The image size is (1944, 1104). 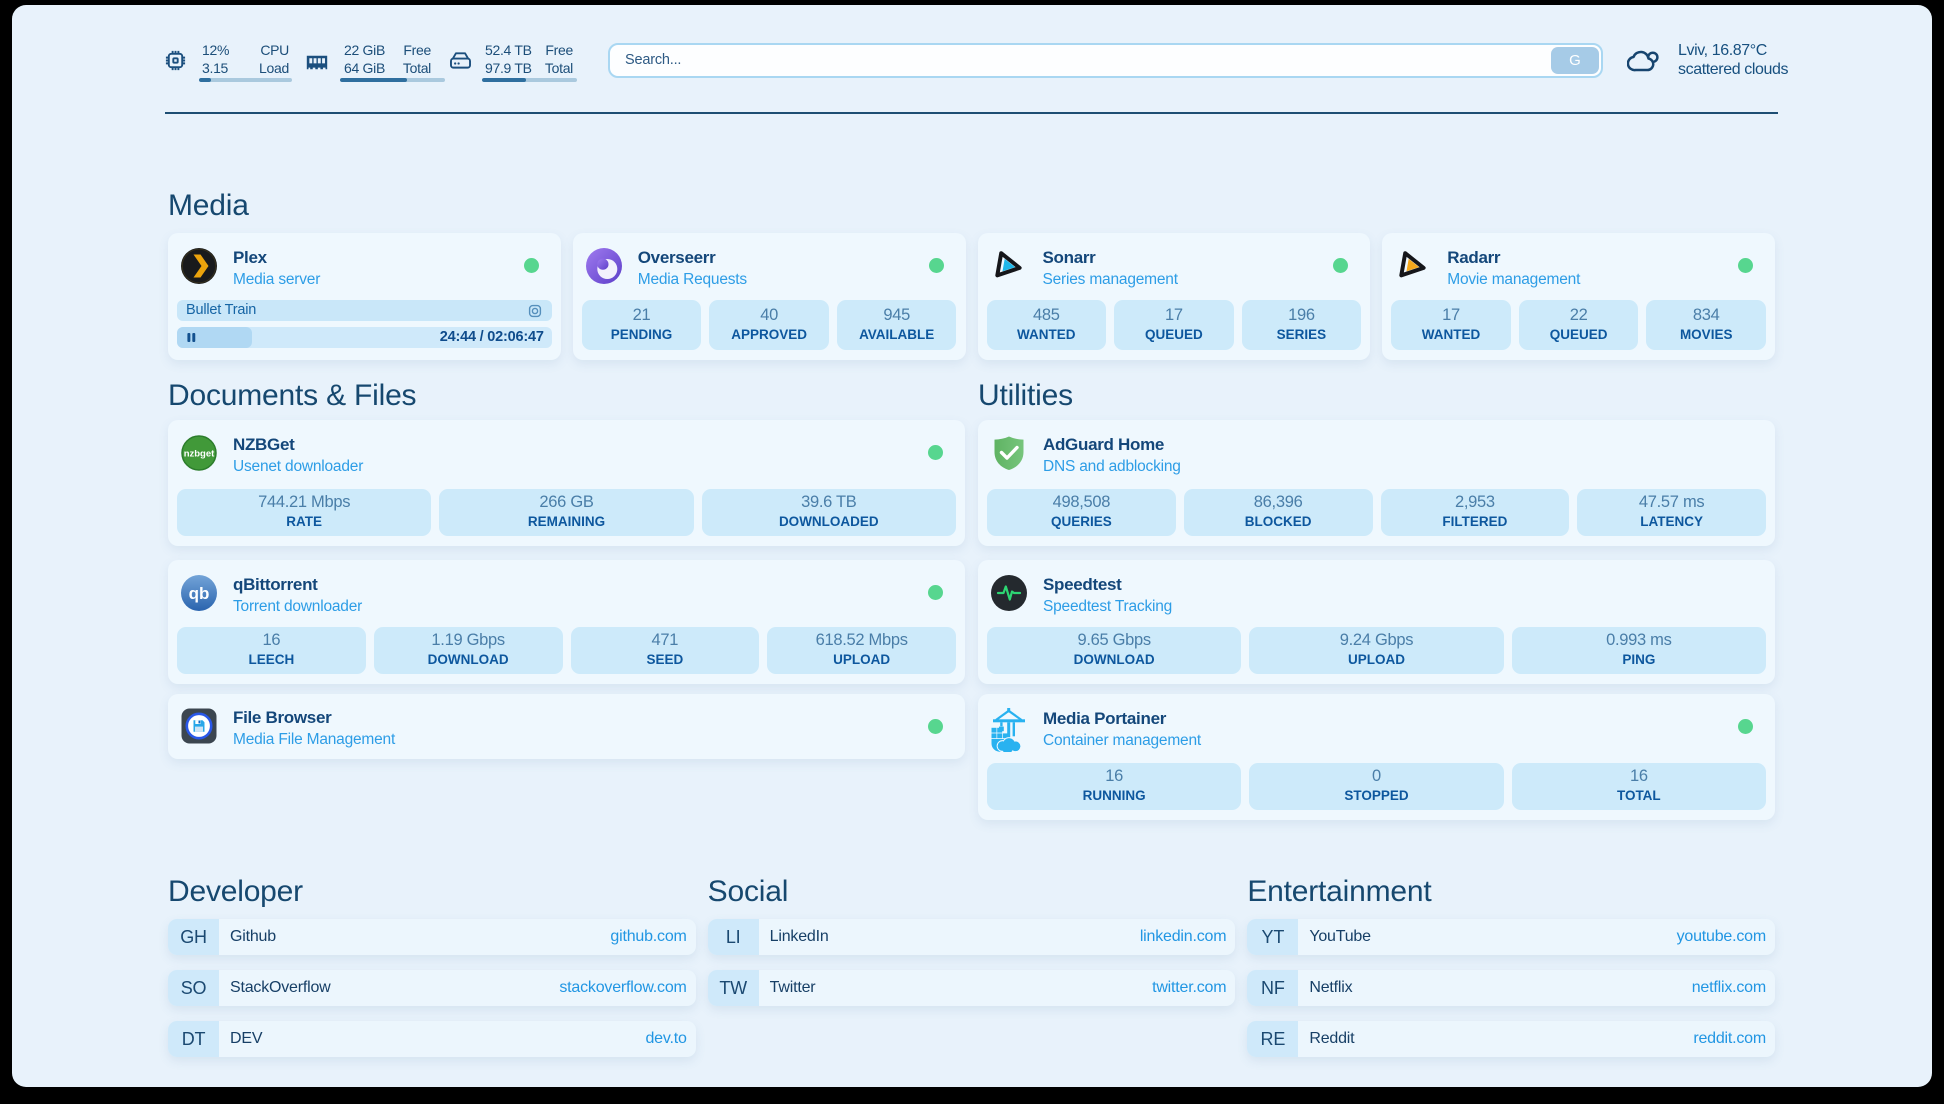 I want to click on svg-text: nzbget, so click(x=199, y=454).